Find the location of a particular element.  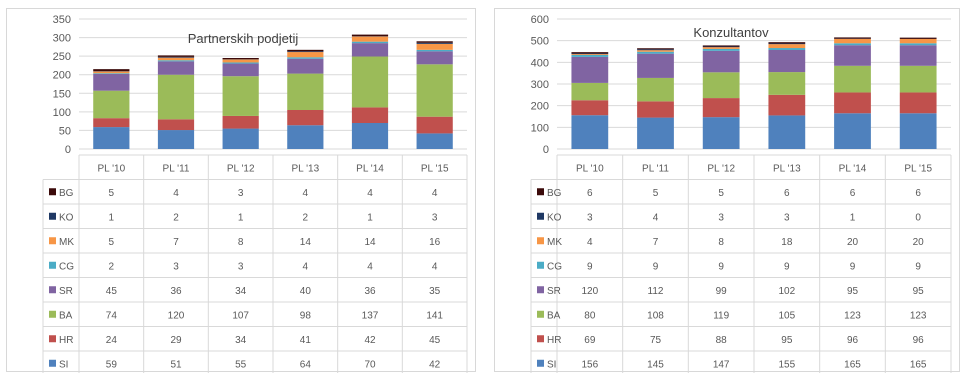

data-label: 20 is located at coordinates (853, 242).